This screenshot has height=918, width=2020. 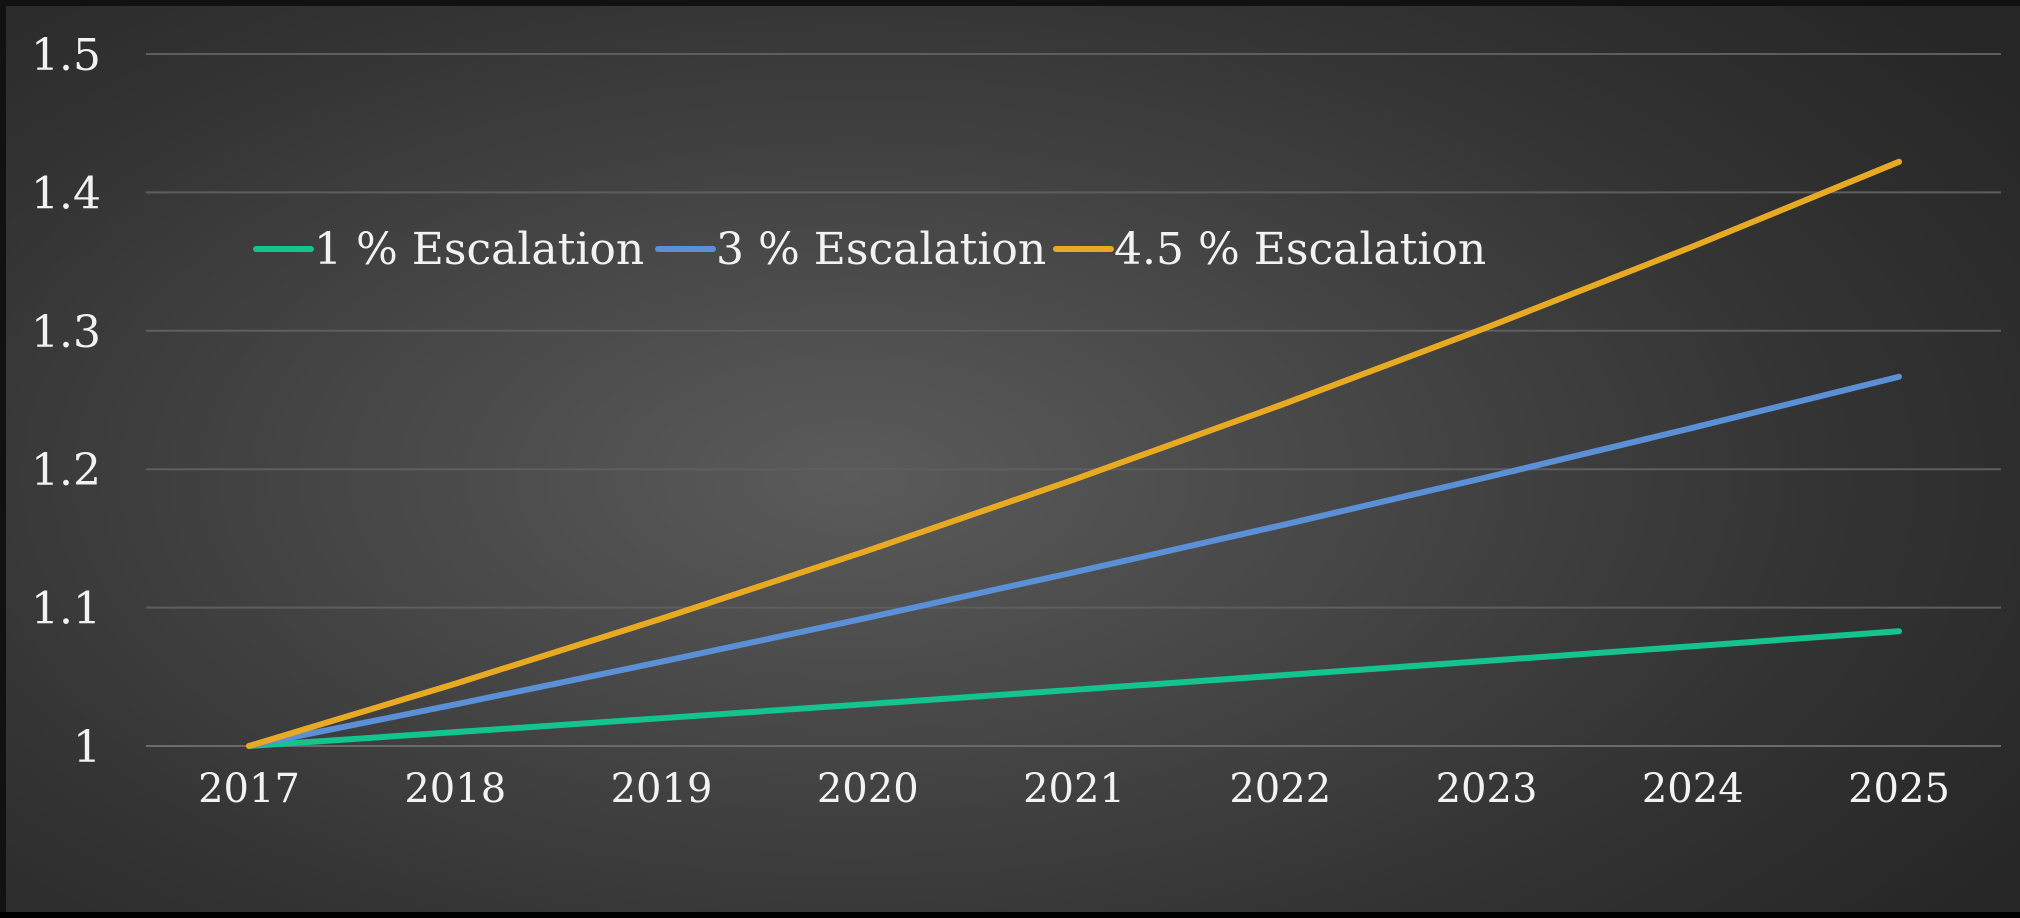 I want to click on x-tick-label: 2023, so click(x=1487, y=789).